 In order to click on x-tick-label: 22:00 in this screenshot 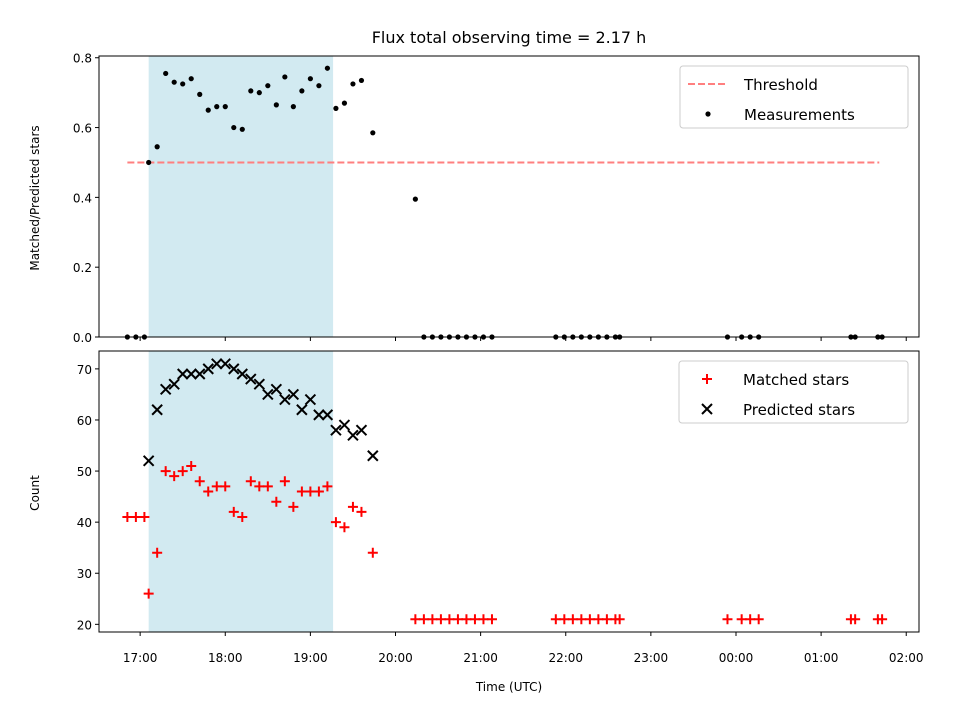, I will do `click(565, 658)`.